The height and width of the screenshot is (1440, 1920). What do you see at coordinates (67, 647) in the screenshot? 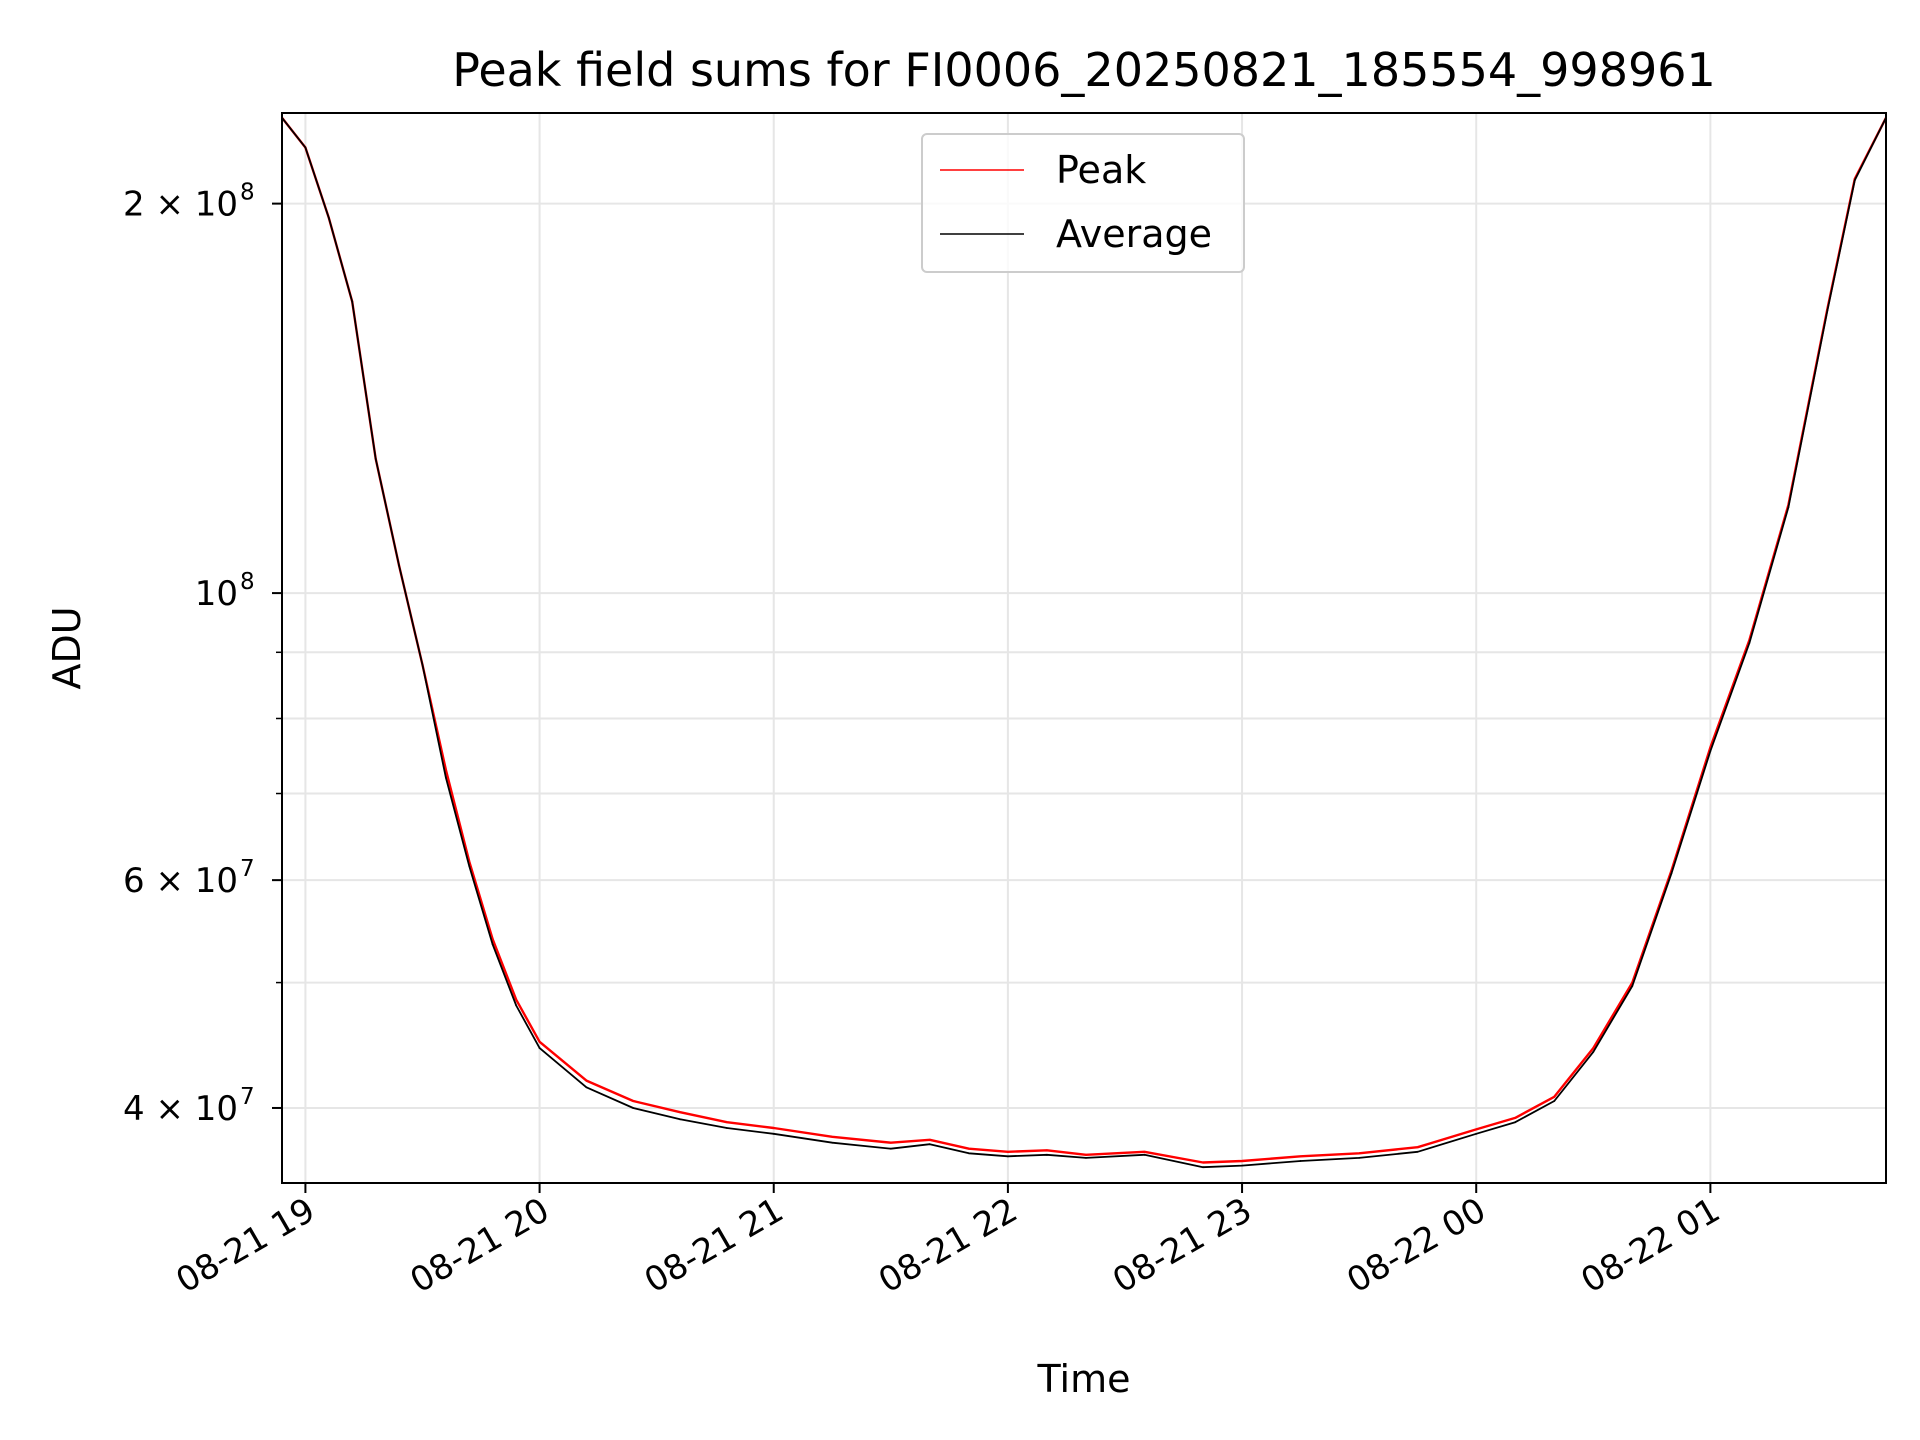
I see `y-axis-label: ADU` at bounding box center [67, 647].